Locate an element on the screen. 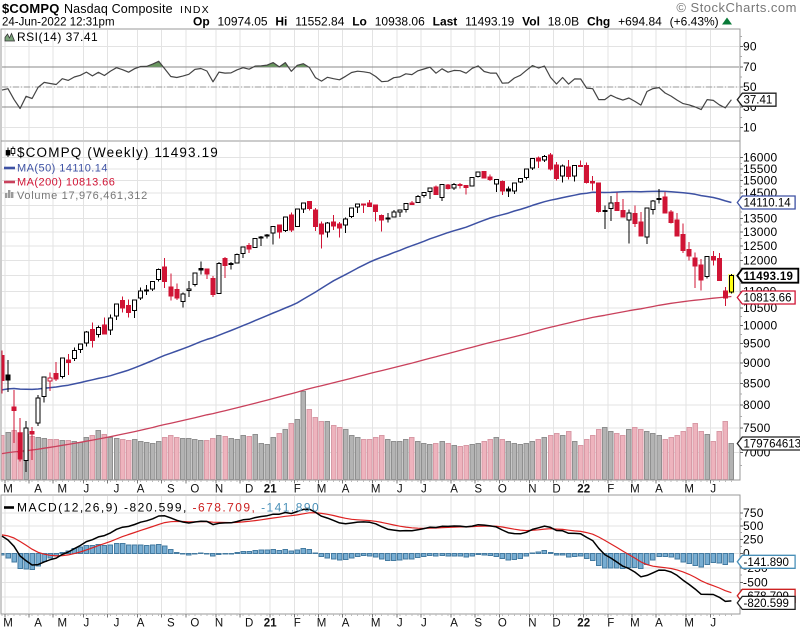  svg-text: 750 is located at coordinates (753, 513).